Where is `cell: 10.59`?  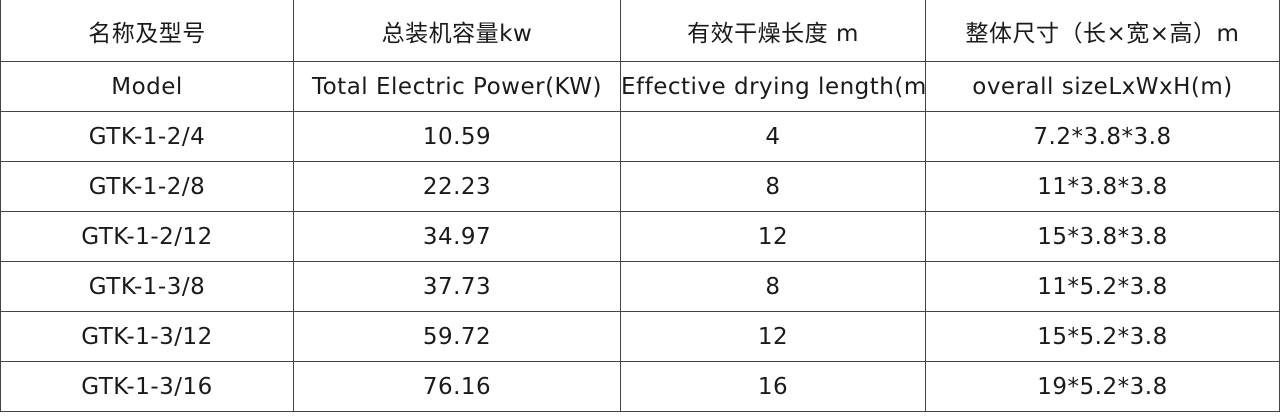 cell: 10.59 is located at coordinates (457, 136).